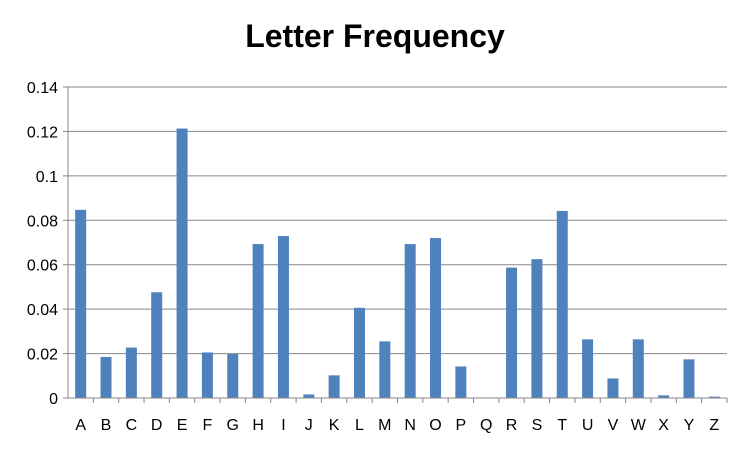  Describe the element at coordinates (258, 425) in the screenshot. I see `x-tick-label: H` at that location.